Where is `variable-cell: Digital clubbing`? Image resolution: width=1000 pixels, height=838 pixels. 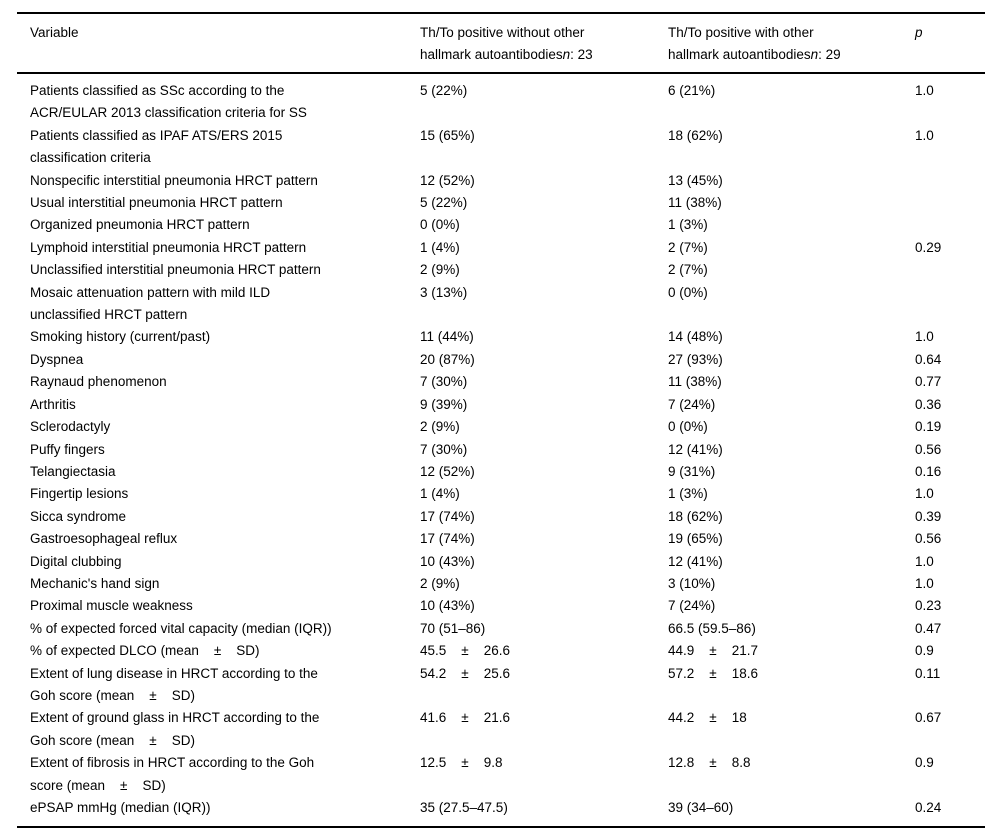
variable-cell: Digital clubbing is located at coordinates (76, 561).